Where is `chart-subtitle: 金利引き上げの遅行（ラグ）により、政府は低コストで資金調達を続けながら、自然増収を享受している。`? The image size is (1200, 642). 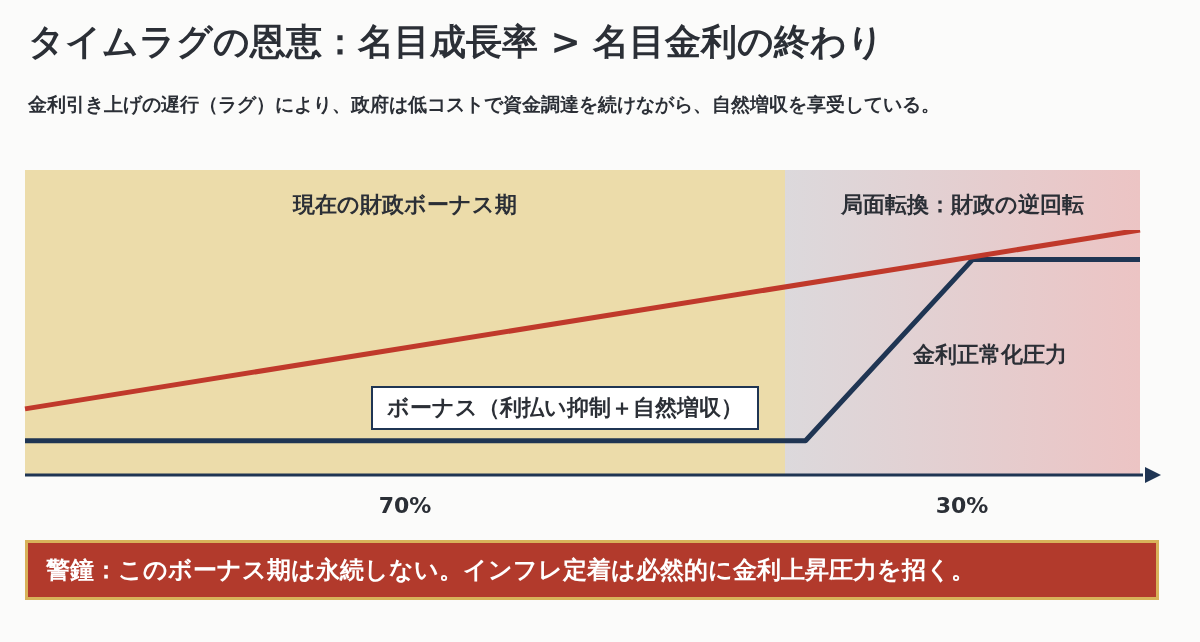 chart-subtitle: 金利引き上げの遅行（ラグ）により、政府は低コストで資金調達を続けながら、自然増収を享受している。 is located at coordinates (484, 104).